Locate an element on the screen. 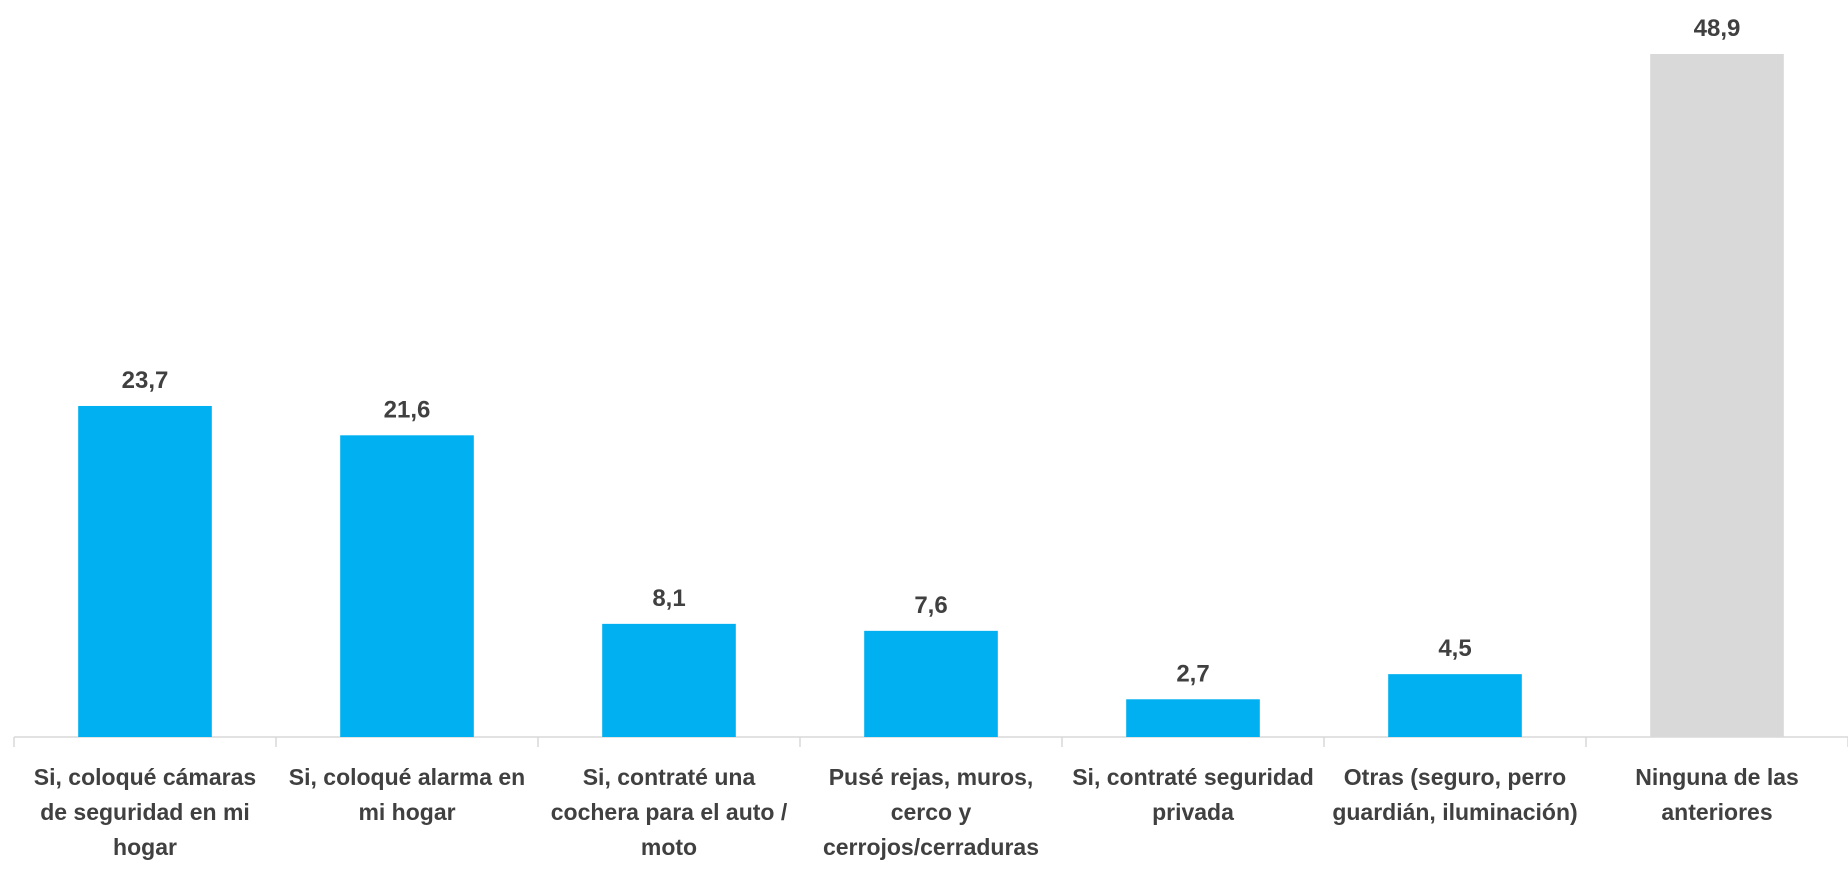 This screenshot has height=873, width=1848. x-tick-label: Si, coloqué alarma en mi hogar is located at coordinates (407, 794).